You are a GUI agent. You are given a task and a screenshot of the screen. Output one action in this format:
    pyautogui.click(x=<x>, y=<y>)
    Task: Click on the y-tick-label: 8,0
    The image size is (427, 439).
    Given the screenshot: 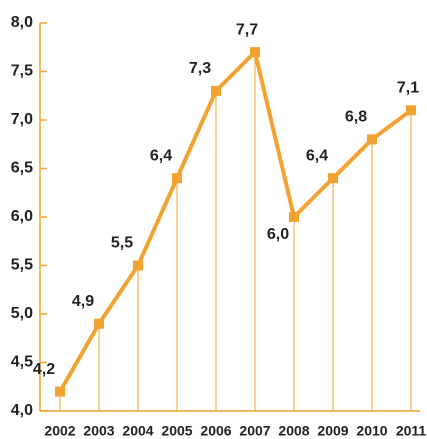 What is the action you would take?
    pyautogui.click(x=22, y=22)
    